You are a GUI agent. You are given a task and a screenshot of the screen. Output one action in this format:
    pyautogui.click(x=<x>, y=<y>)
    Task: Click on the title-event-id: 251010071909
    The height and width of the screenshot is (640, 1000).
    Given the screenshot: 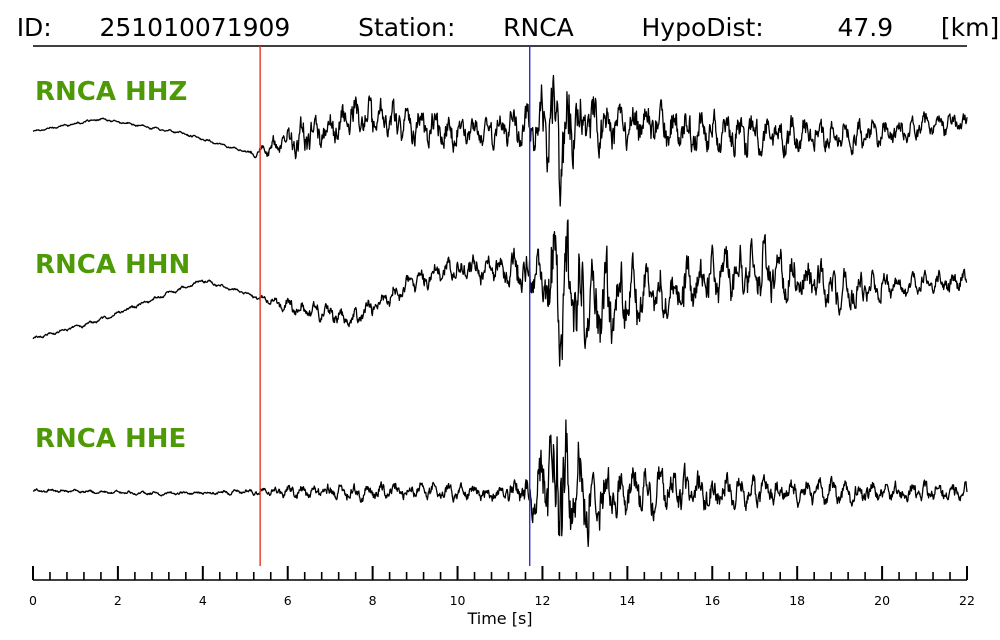 What is the action you would take?
    pyautogui.click(x=194, y=27)
    